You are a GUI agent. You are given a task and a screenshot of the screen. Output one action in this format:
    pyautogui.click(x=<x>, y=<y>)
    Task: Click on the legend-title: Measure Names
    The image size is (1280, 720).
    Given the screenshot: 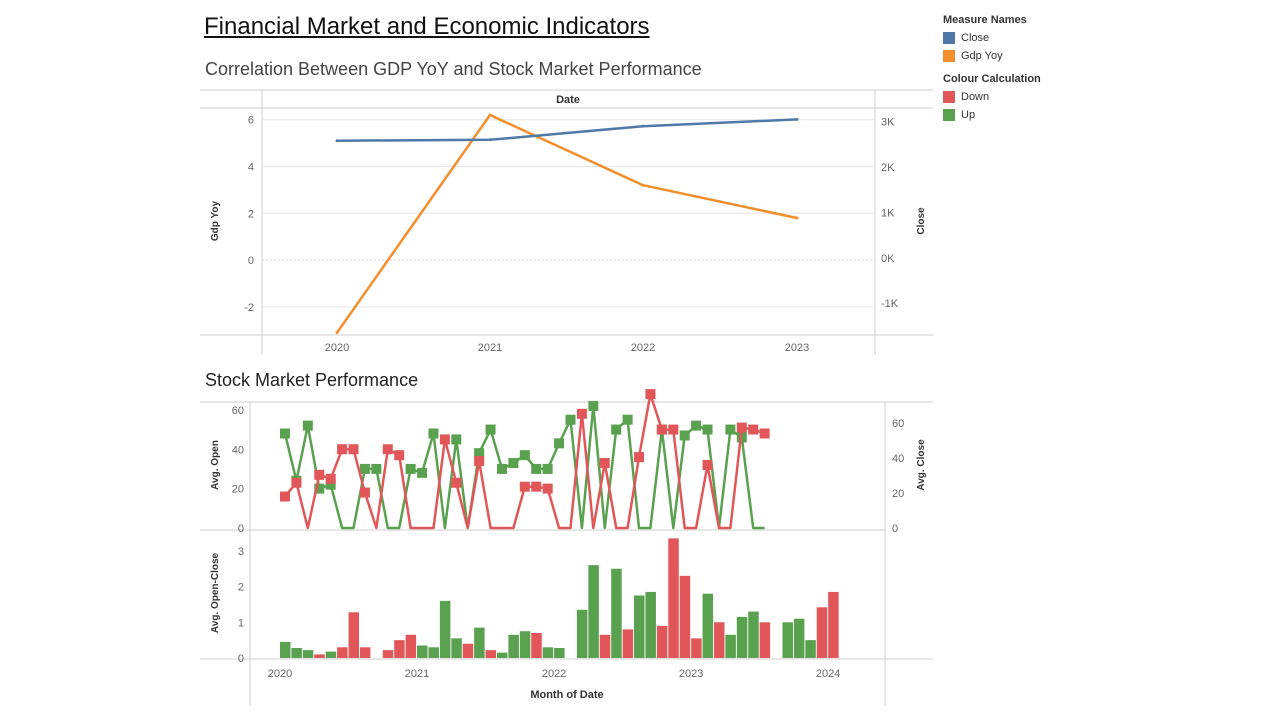 What is the action you would take?
    pyautogui.click(x=985, y=20)
    